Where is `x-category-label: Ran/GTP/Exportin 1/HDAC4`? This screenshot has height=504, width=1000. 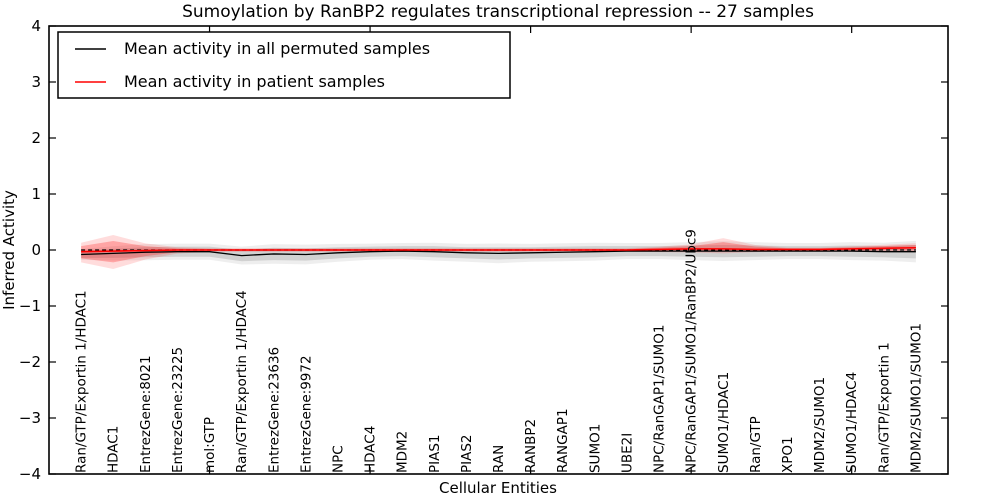 x-category-label: Ran/GTP/Exportin 1/HDAC4 is located at coordinates (242, 381).